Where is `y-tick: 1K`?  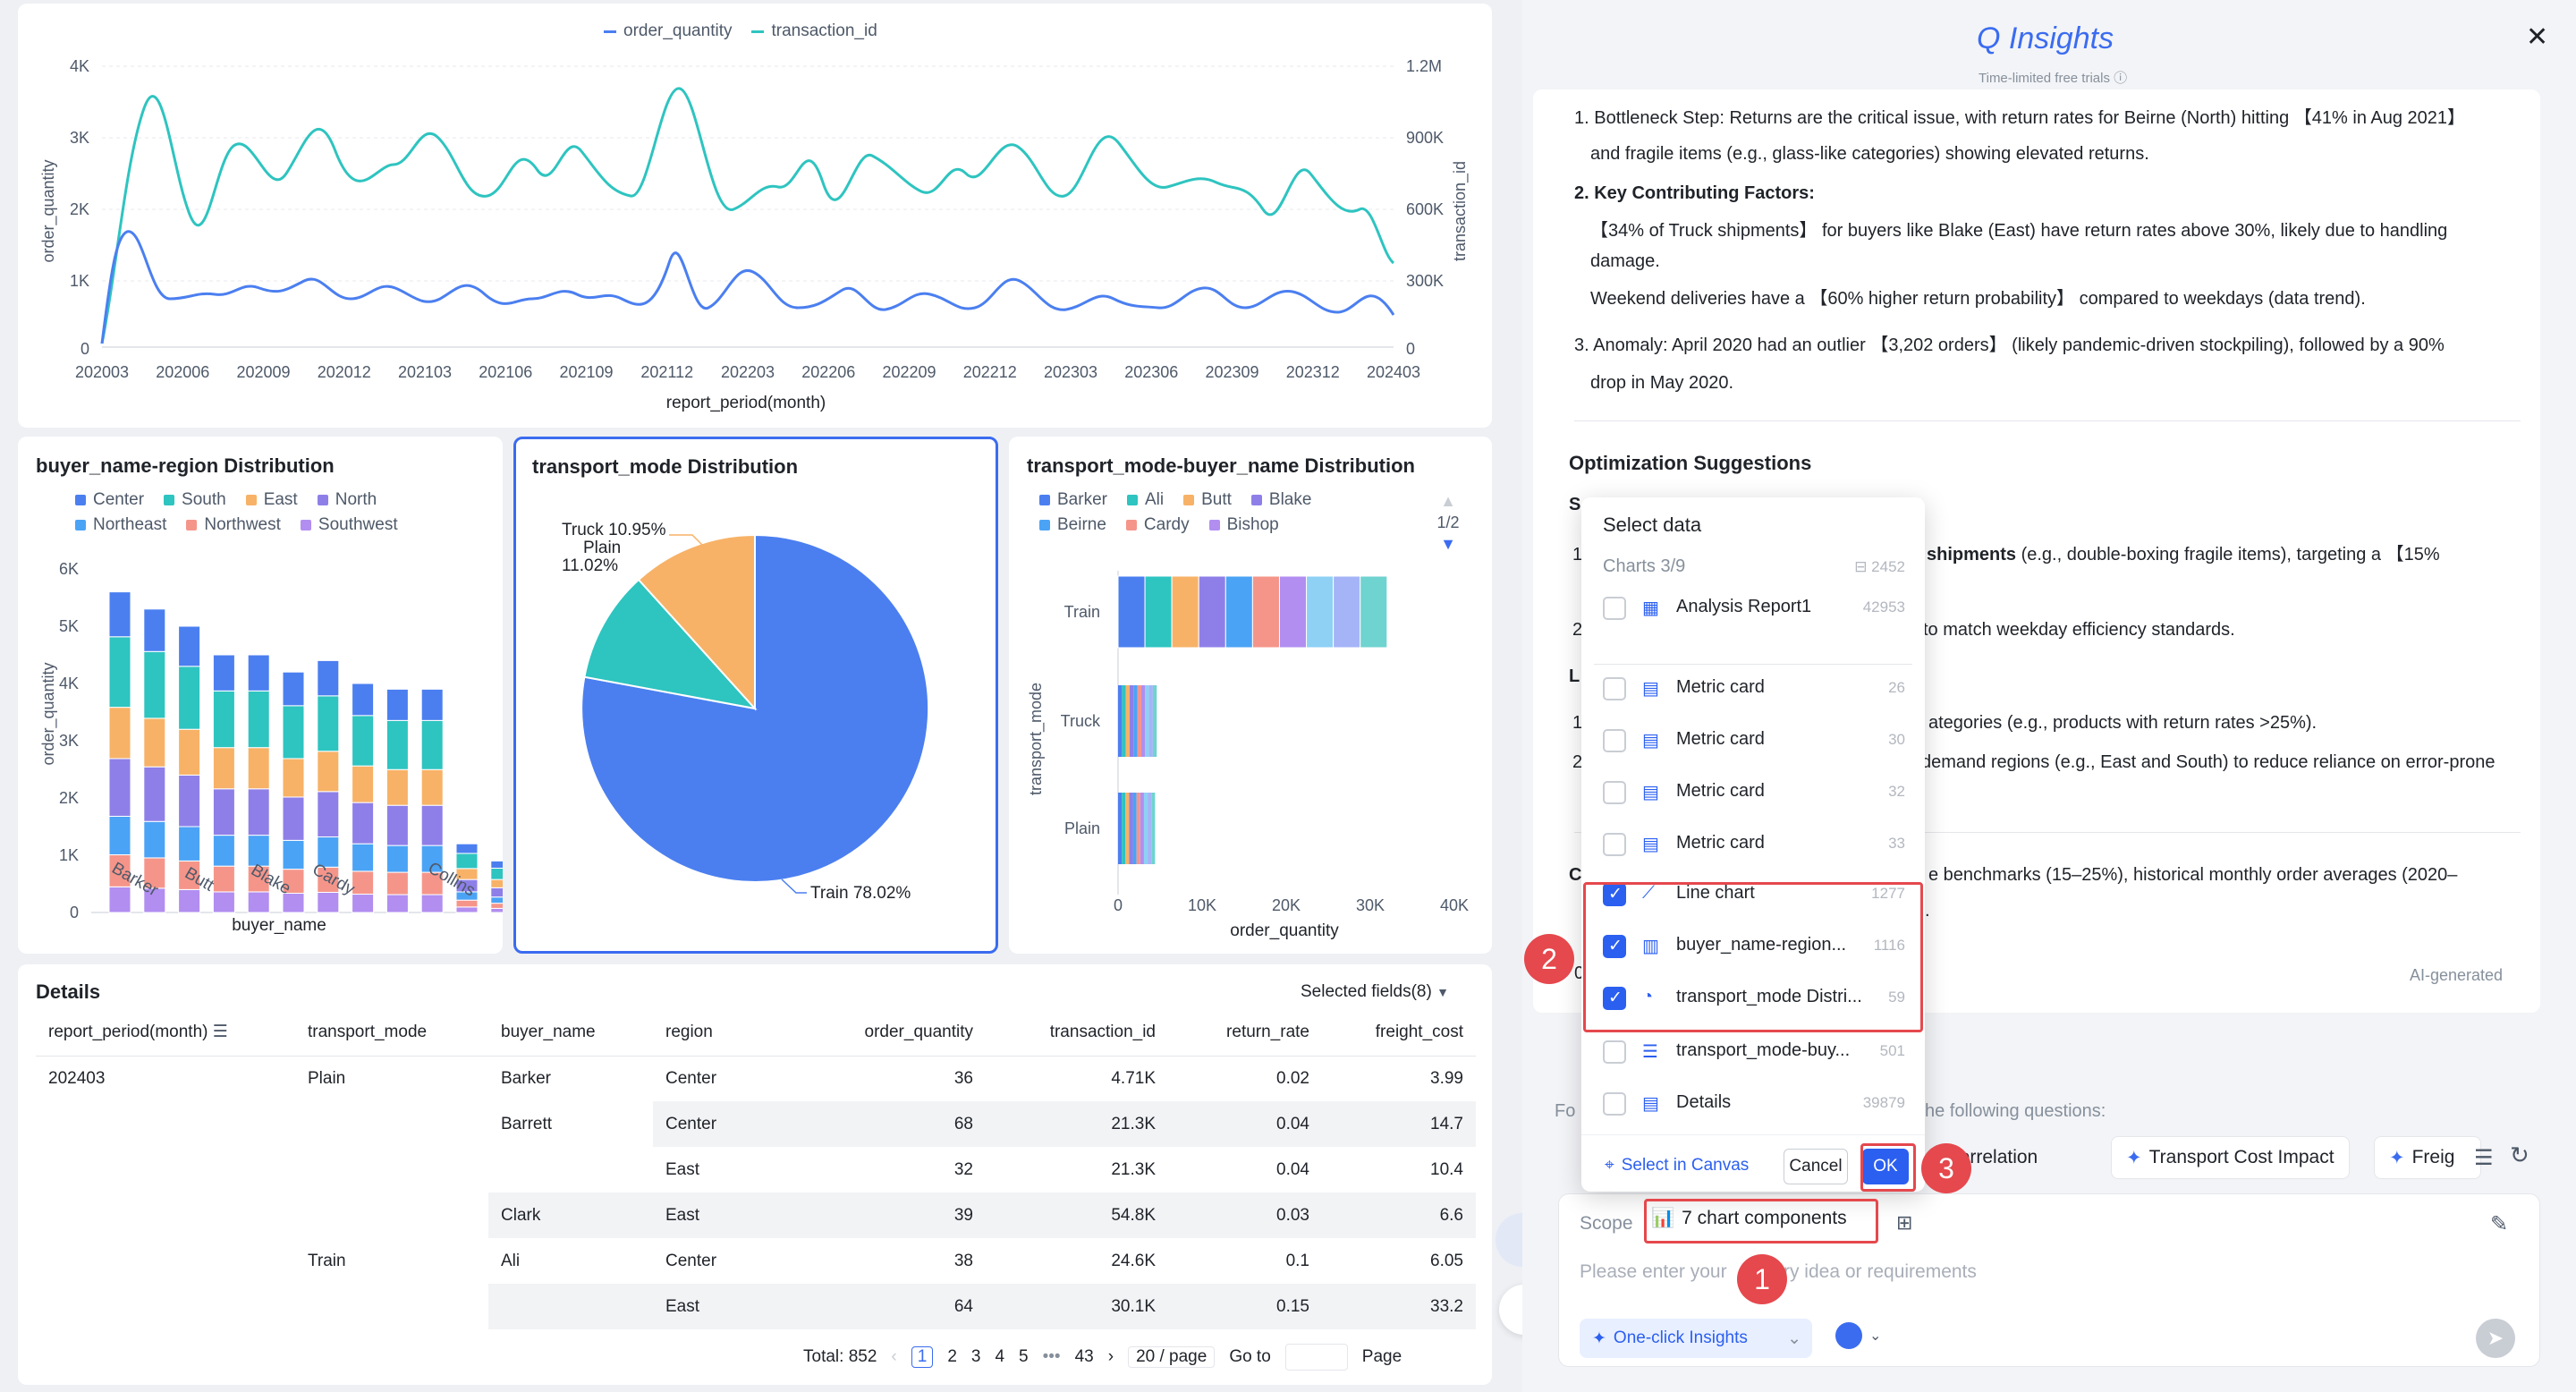 y-tick: 1K is located at coordinates (69, 855).